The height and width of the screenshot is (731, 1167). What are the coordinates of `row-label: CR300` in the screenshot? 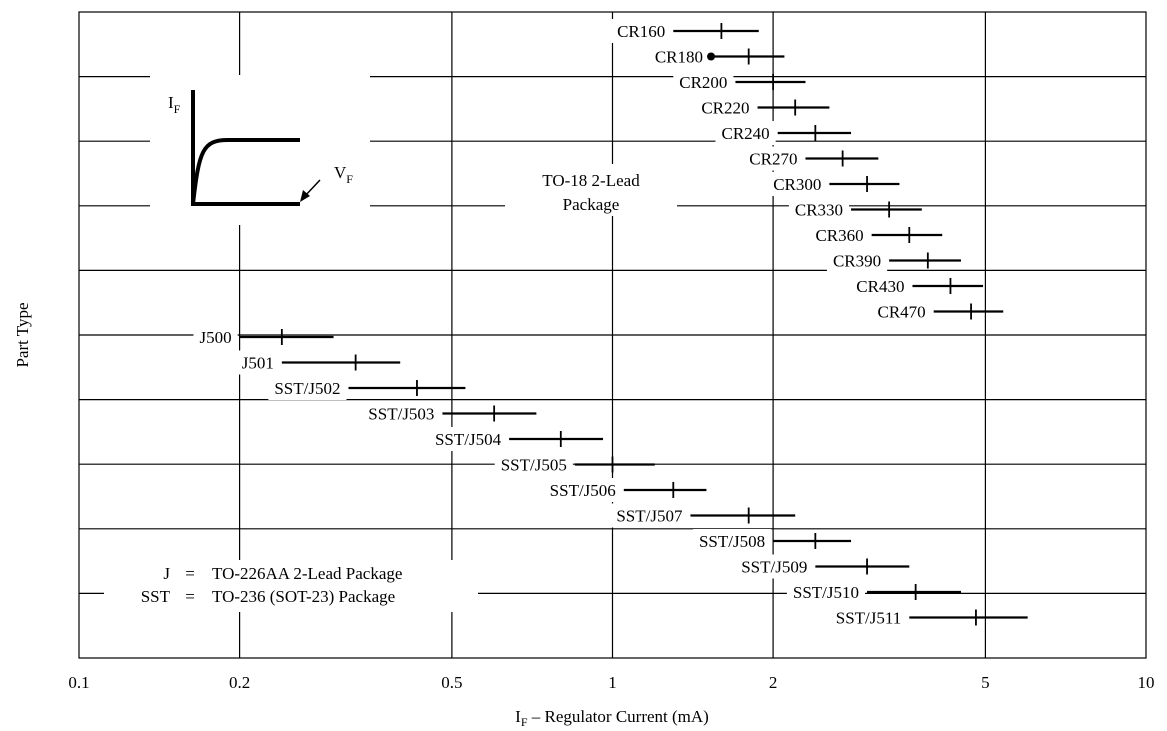 It's located at (797, 184).